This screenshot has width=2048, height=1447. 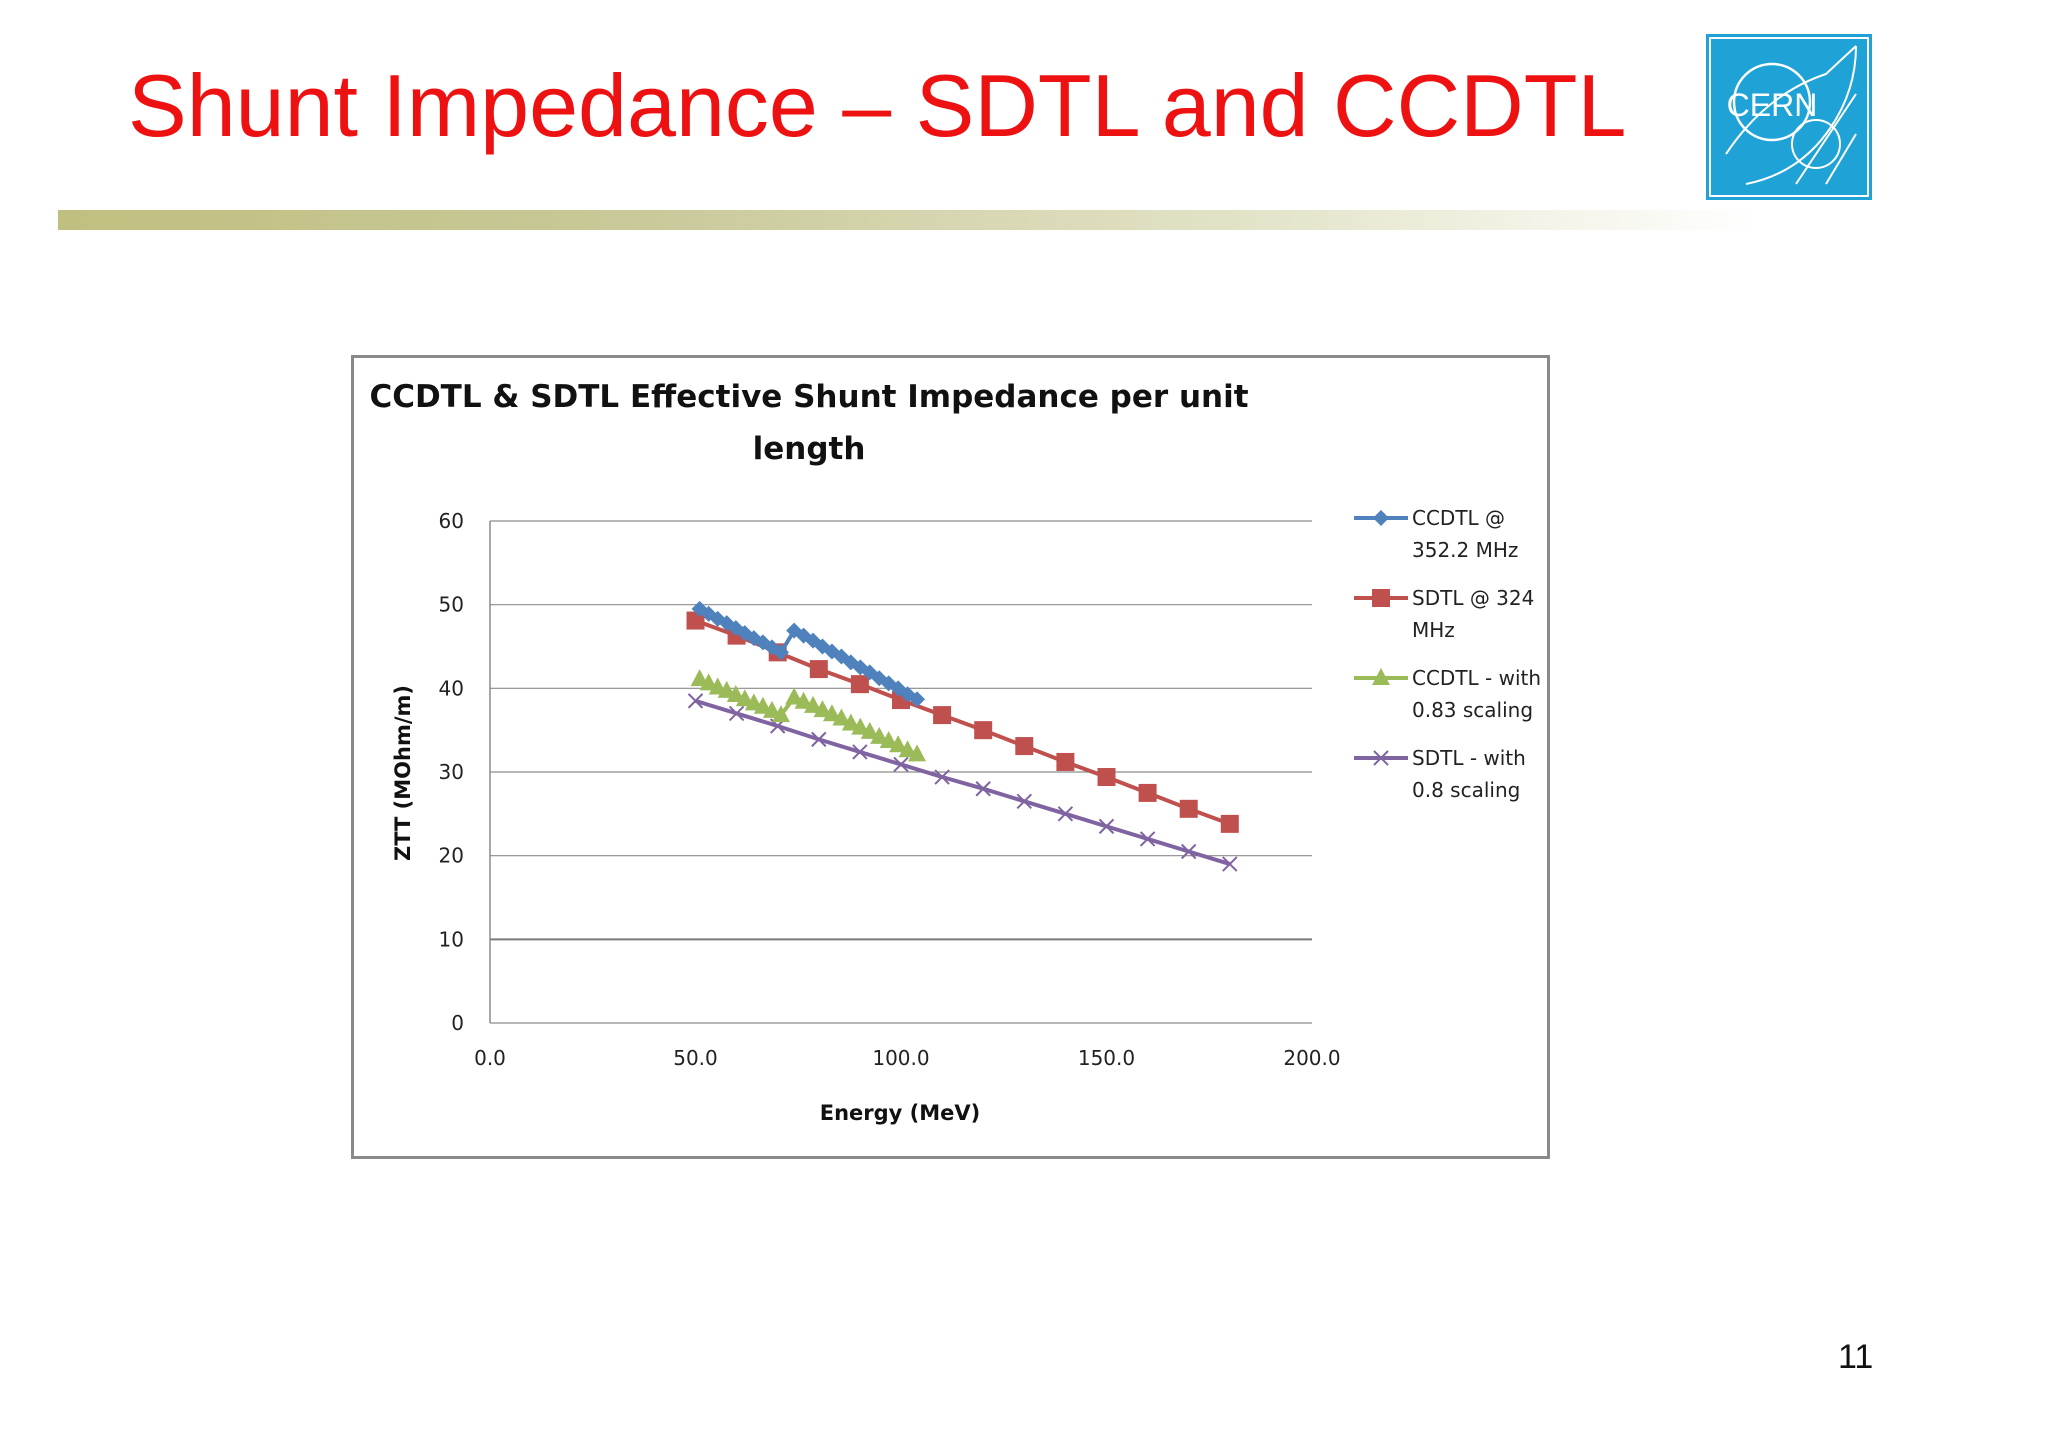 I want to click on x-tick-label: 150.0, so click(x=1106, y=1058).